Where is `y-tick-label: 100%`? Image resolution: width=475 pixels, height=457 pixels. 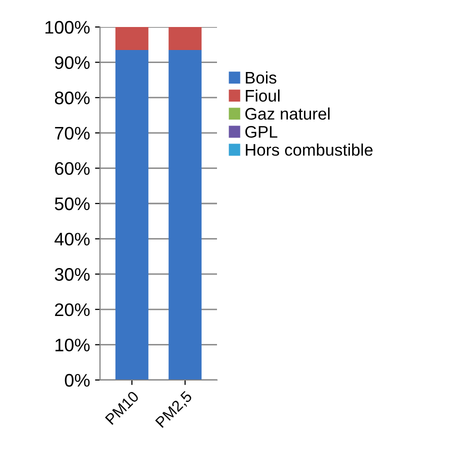
y-tick-label: 100% is located at coordinates (67, 27).